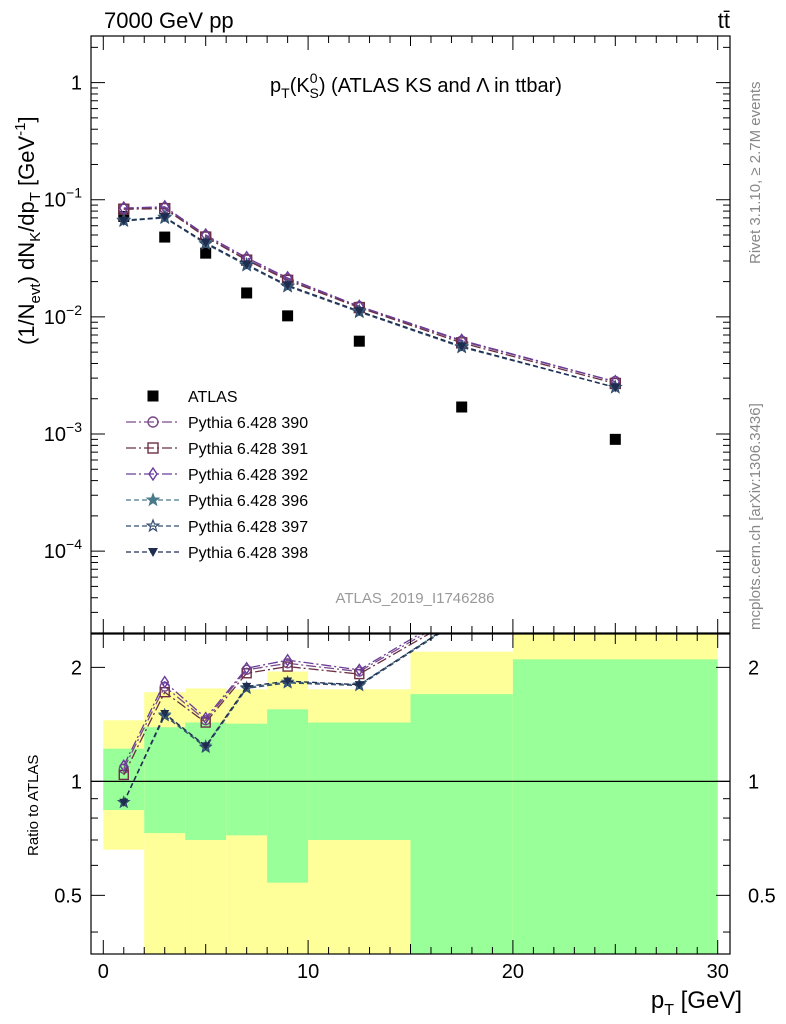 The height and width of the screenshot is (1024, 786). What do you see at coordinates (33, 805) in the screenshot?
I see `ratio-y-label: Ratio to ATLAS` at bounding box center [33, 805].